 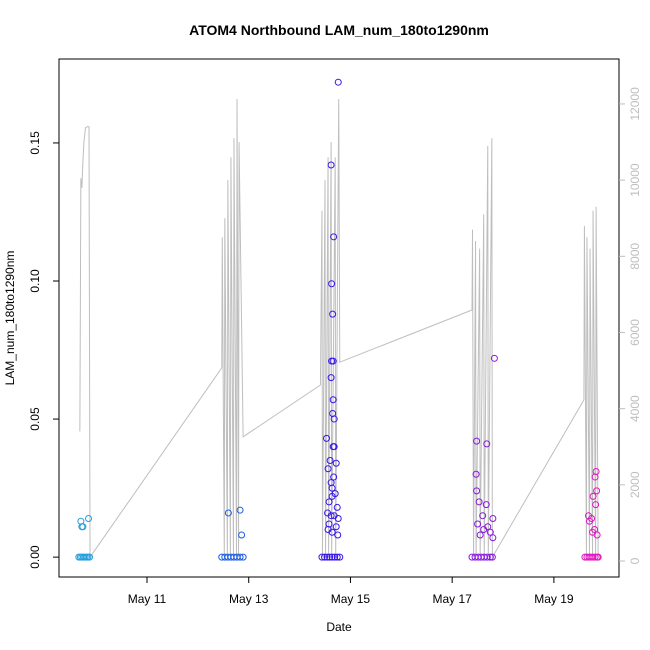 What do you see at coordinates (35, 419) in the screenshot?
I see `y-tick-label: 0.05` at bounding box center [35, 419].